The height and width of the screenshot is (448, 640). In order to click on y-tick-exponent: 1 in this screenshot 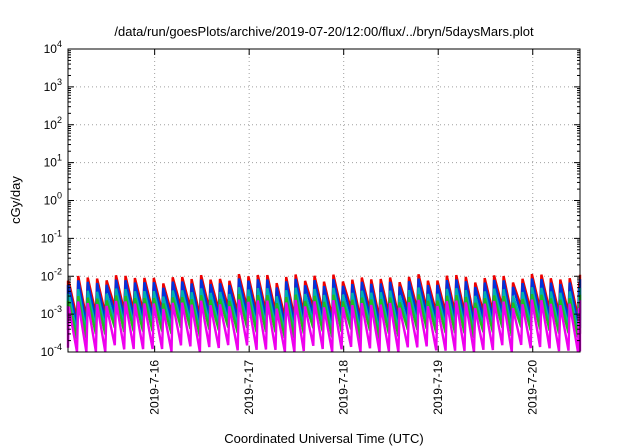, I will do `click(59, 158)`.